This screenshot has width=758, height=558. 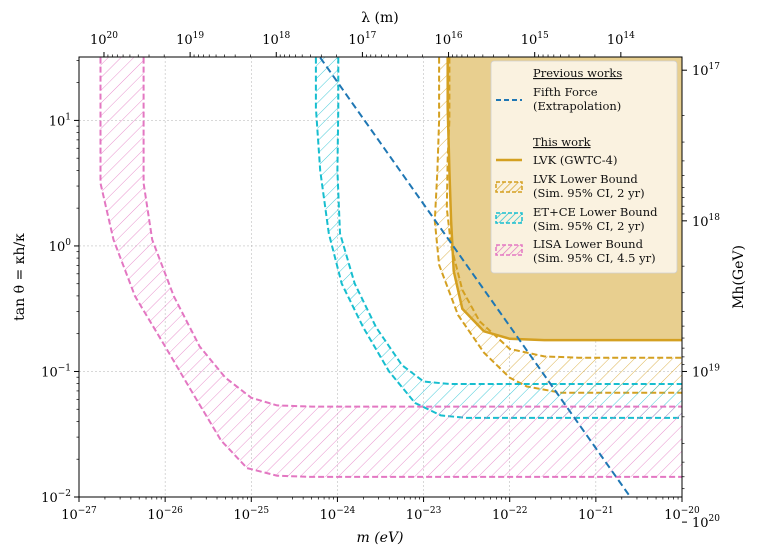 I want to click on top-tick-label: 1017, so click(x=362, y=39).